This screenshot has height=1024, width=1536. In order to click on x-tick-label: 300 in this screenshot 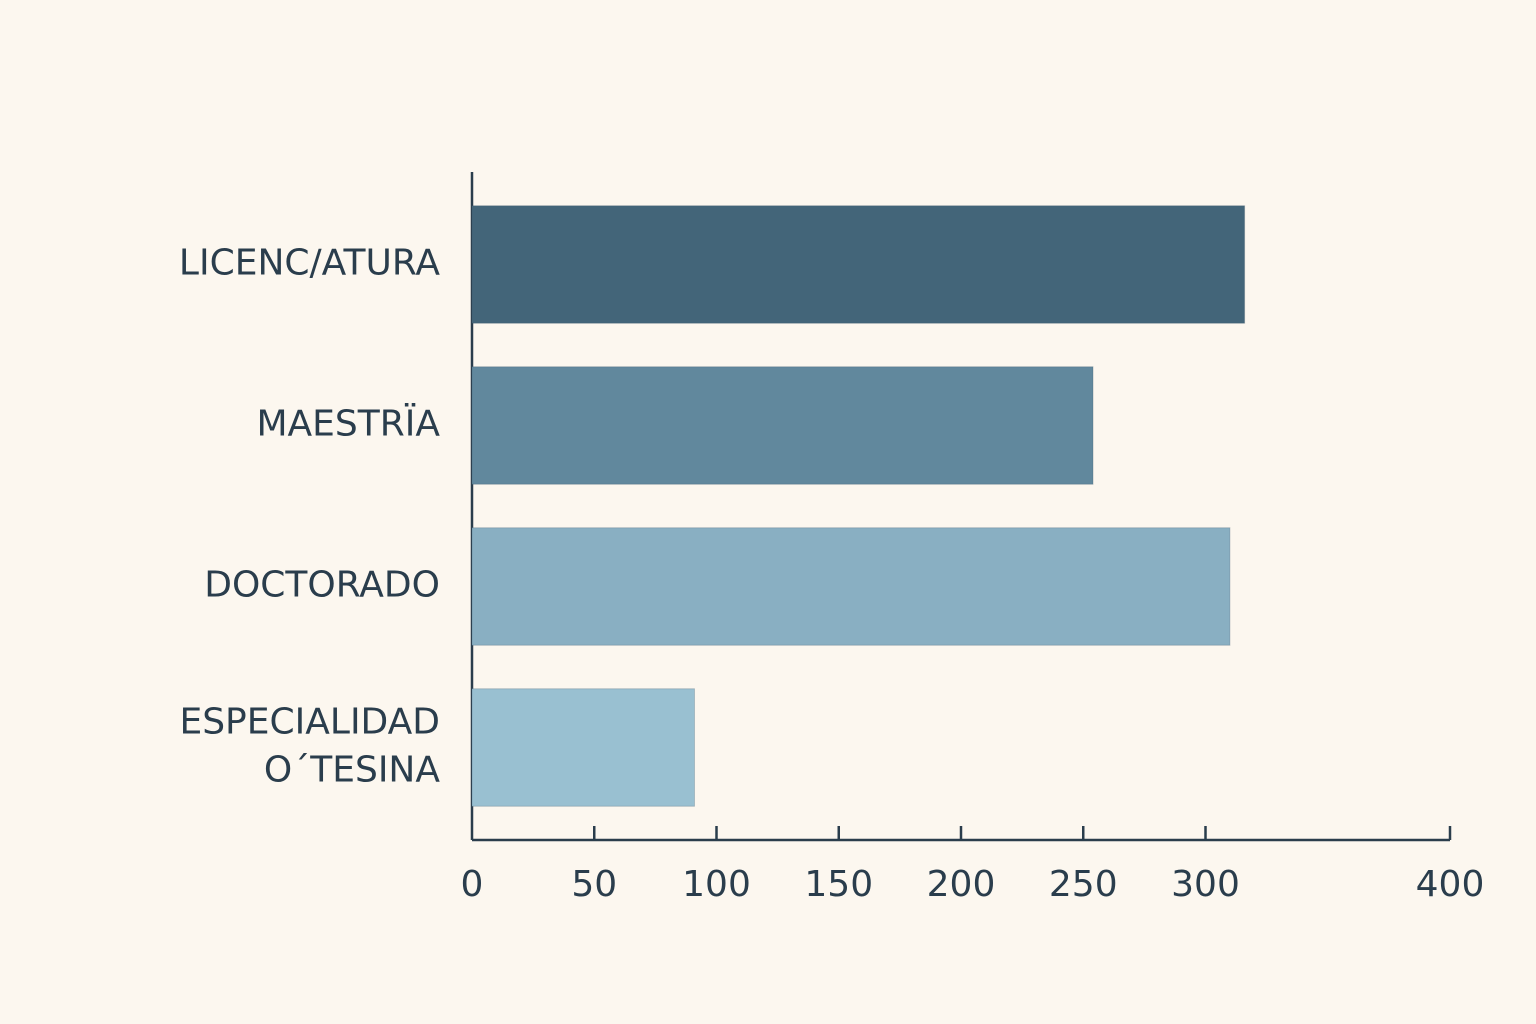, I will do `click(1205, 884)`.